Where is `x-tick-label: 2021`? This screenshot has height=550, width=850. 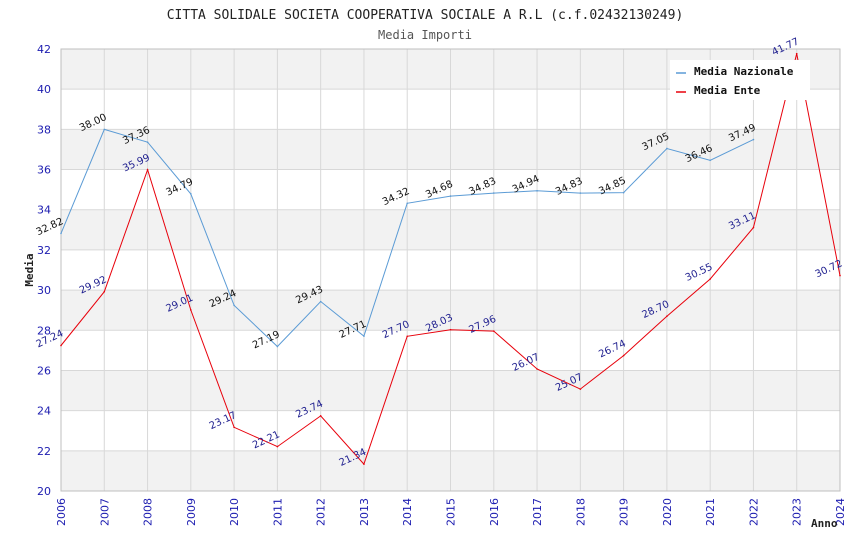
x-tick-label: 2021 is located at coordinates (710, 512).